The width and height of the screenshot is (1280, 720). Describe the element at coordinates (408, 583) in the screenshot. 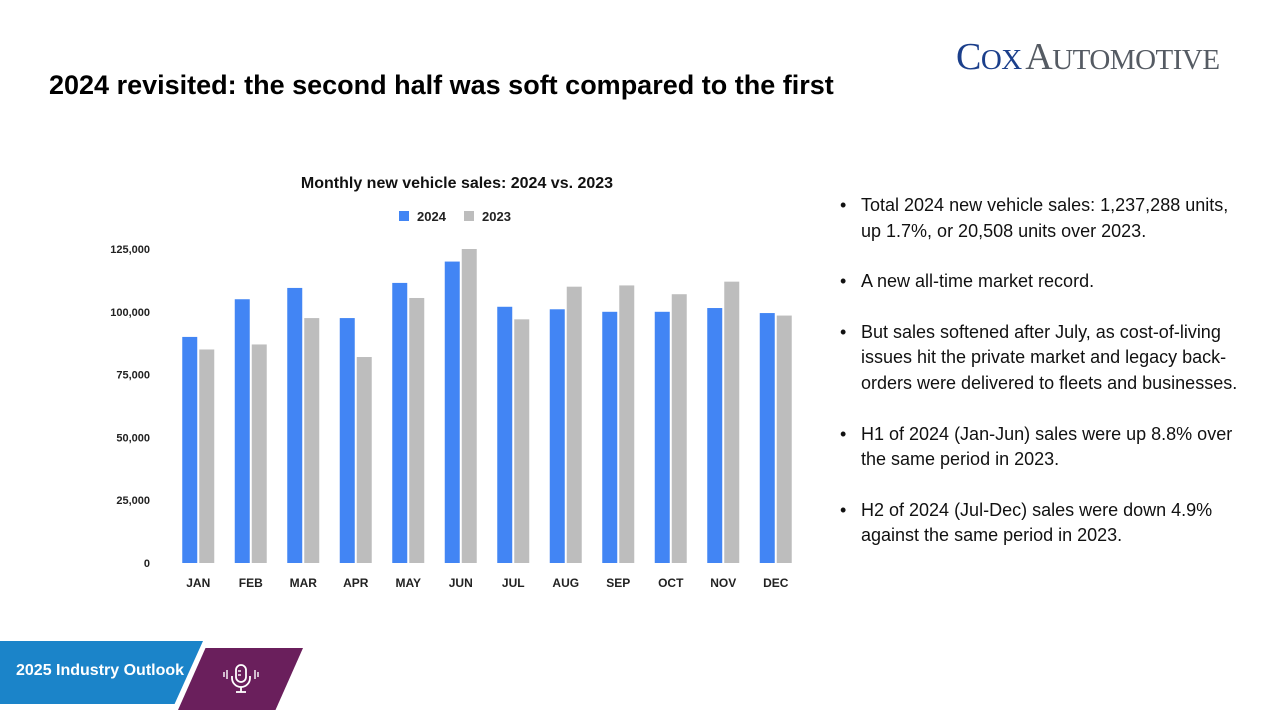

I see `x-tick-label: MAY` at that location.